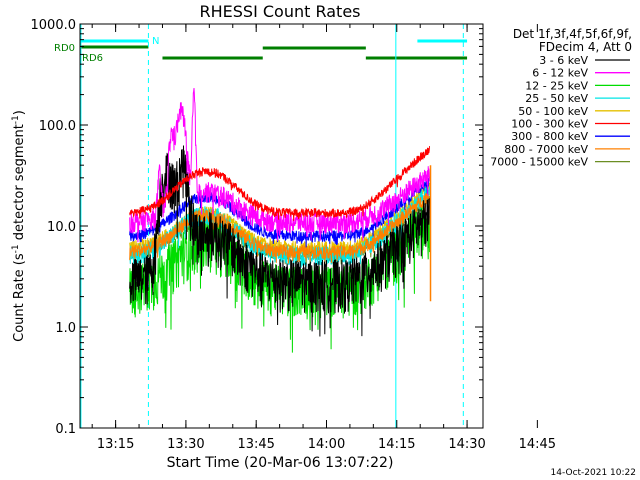 Image resolution: width=640 pixels, height=480 pixels. I want to click on y-tick-label: 1000.0, so click(54, 25).